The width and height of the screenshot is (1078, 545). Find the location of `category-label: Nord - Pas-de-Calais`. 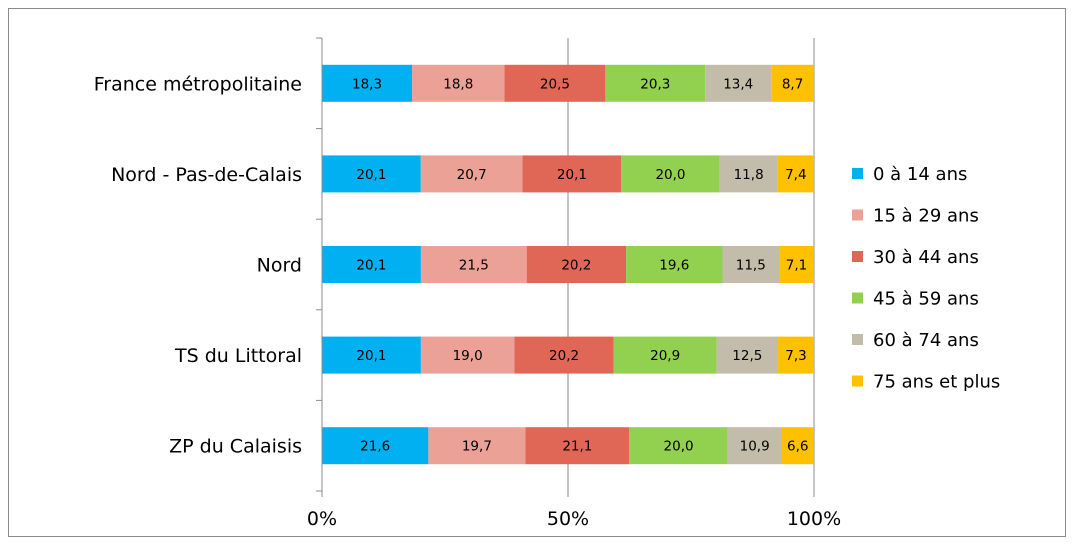

category-label: Nord - Pas-de-Calais is located at coordinates (206, 175).